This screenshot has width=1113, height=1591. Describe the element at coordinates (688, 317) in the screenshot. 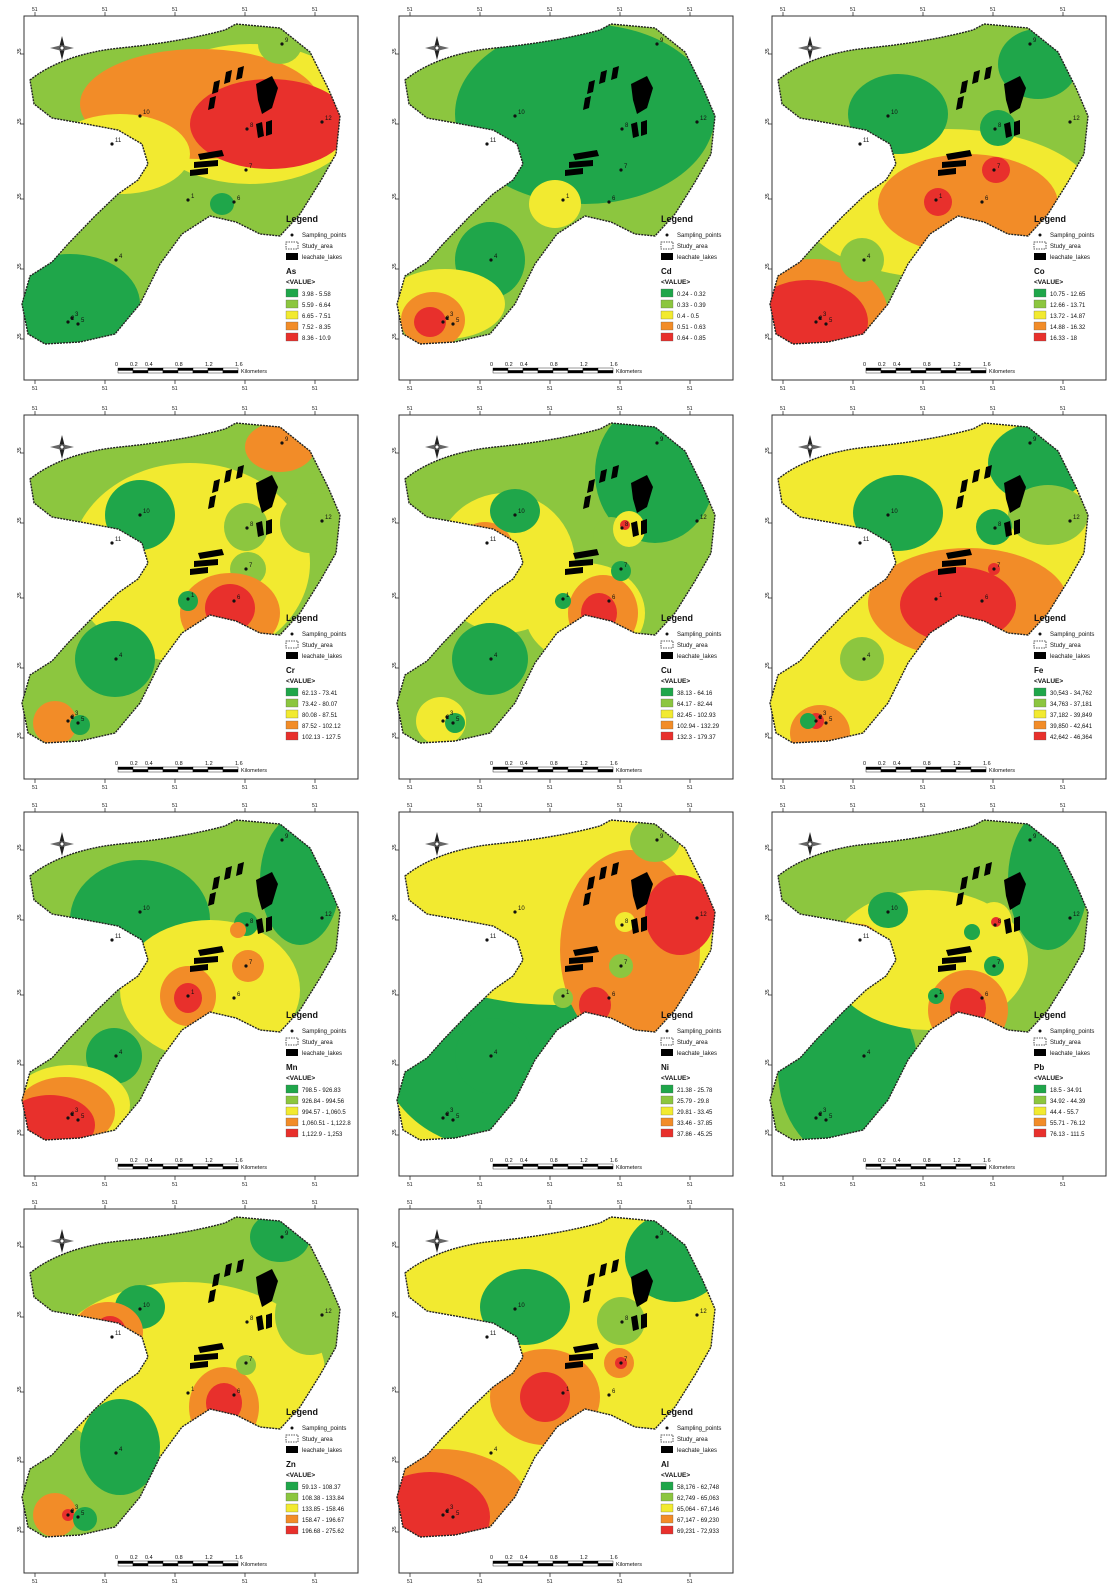

I see `legend-class-label: 0.4 - 0.5` at that location.